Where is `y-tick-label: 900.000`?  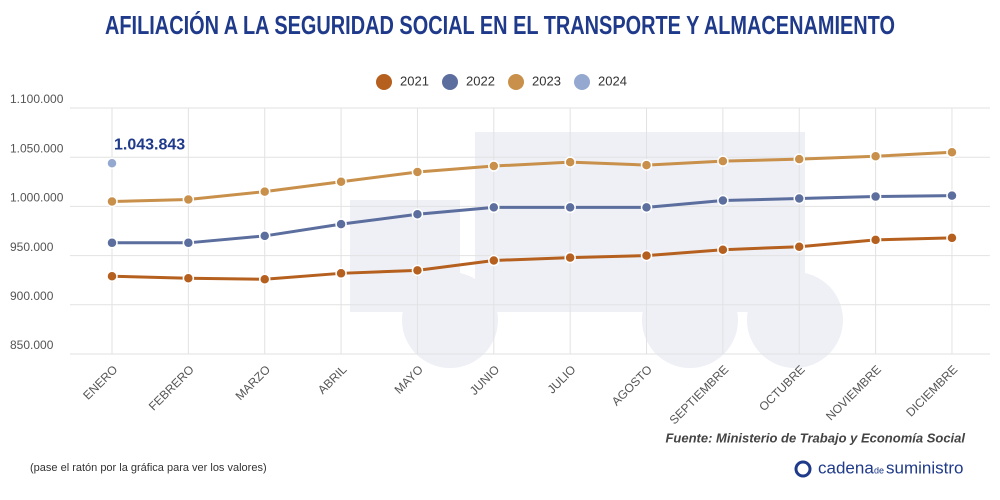 y-tick-label: 900.000 is located at coordinates (32, 296).